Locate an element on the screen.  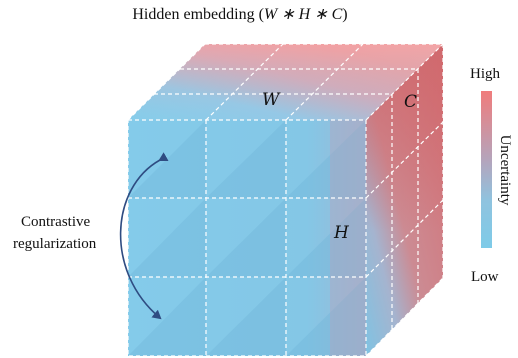
colorbar-axis-label: Uncertainty is located at coordinates (505, 170).